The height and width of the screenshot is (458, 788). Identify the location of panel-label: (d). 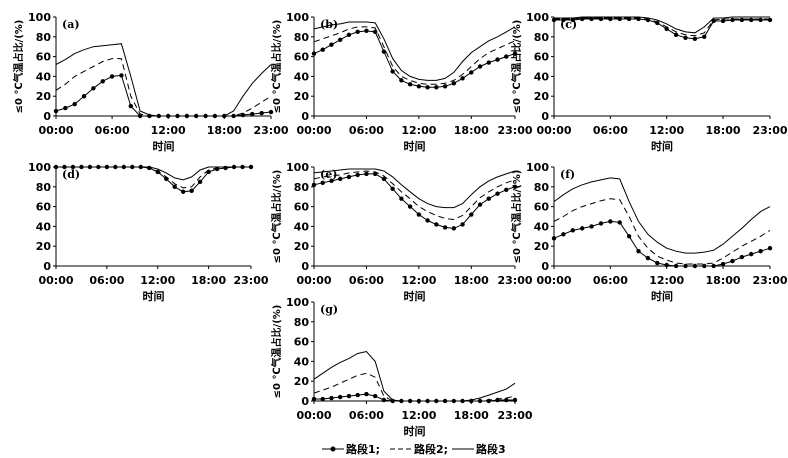
(71, 174).